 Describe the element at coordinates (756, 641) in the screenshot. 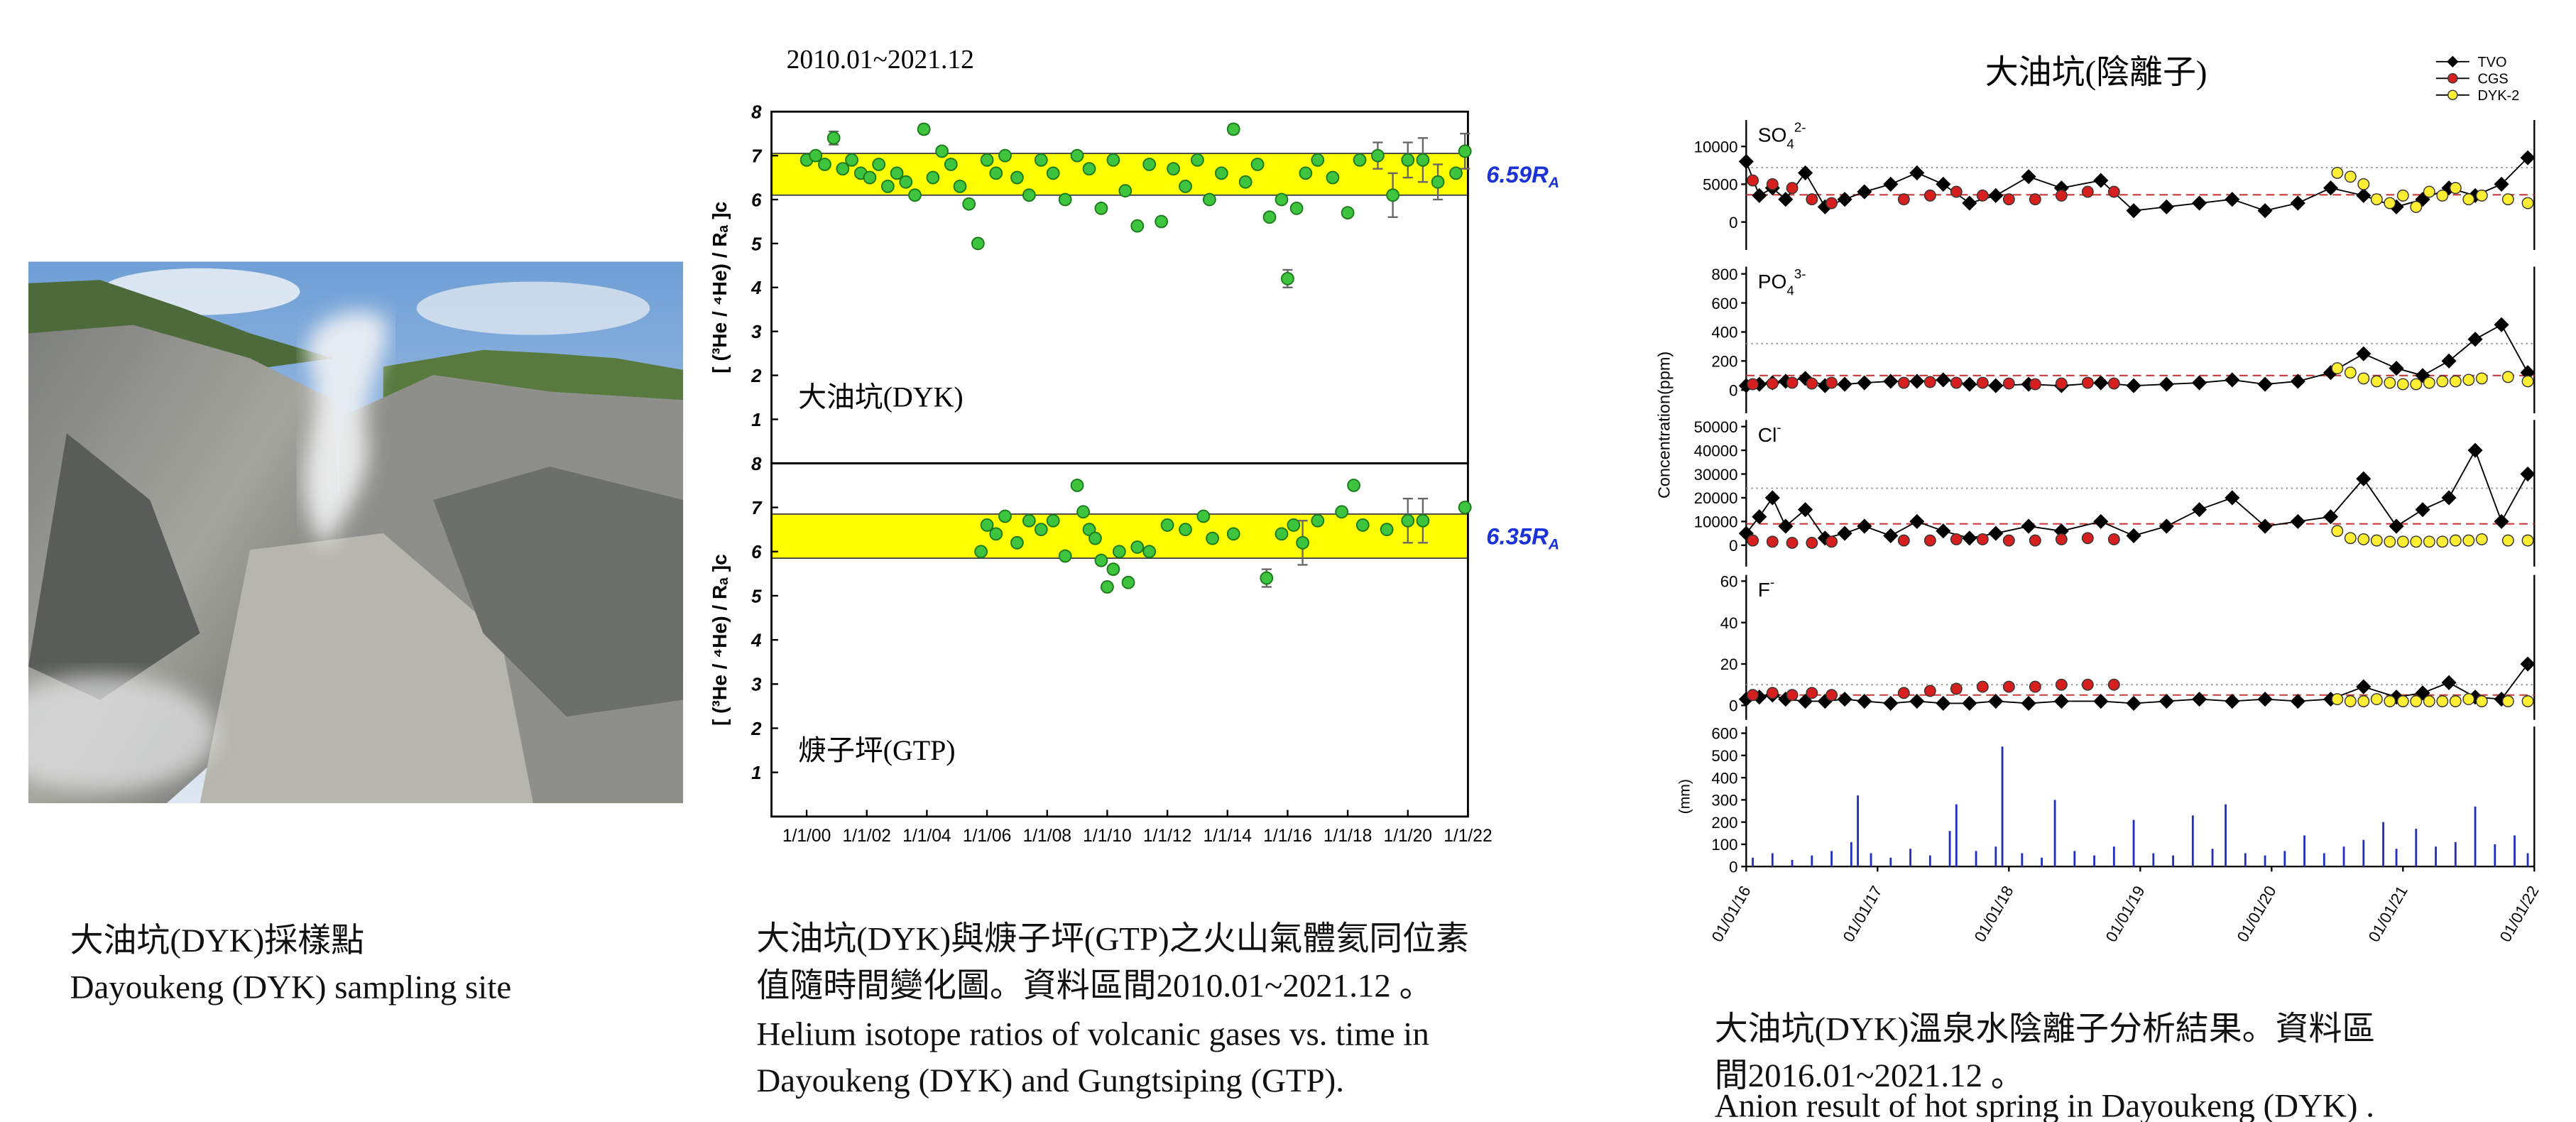

I see `y-tick-label: 4` at that location.